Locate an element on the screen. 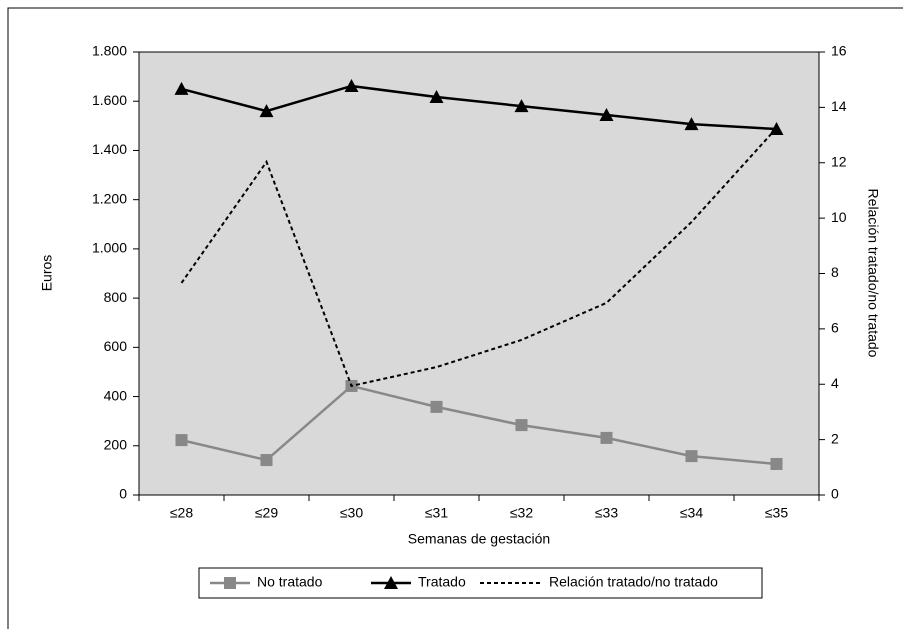  y-tick-label: 1.400 is located at coordinates (109, 149).